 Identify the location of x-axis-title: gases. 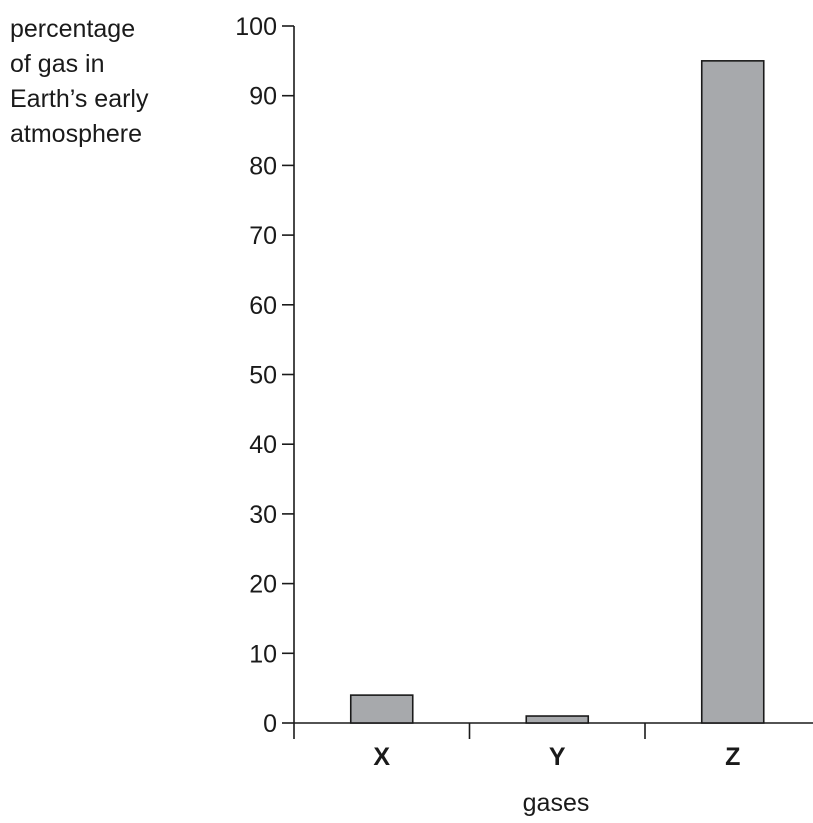
(556, 803).